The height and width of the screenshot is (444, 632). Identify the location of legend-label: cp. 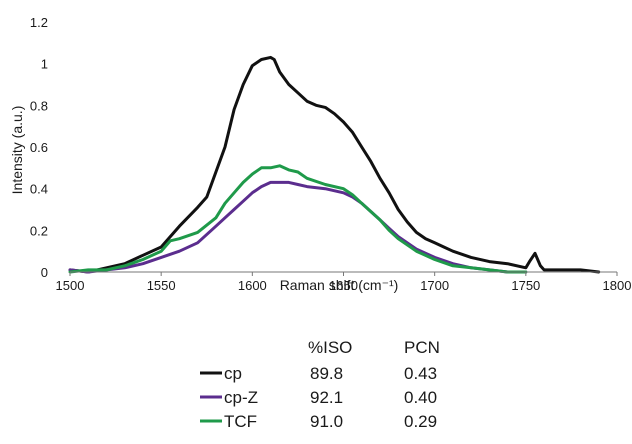
(233, 373).